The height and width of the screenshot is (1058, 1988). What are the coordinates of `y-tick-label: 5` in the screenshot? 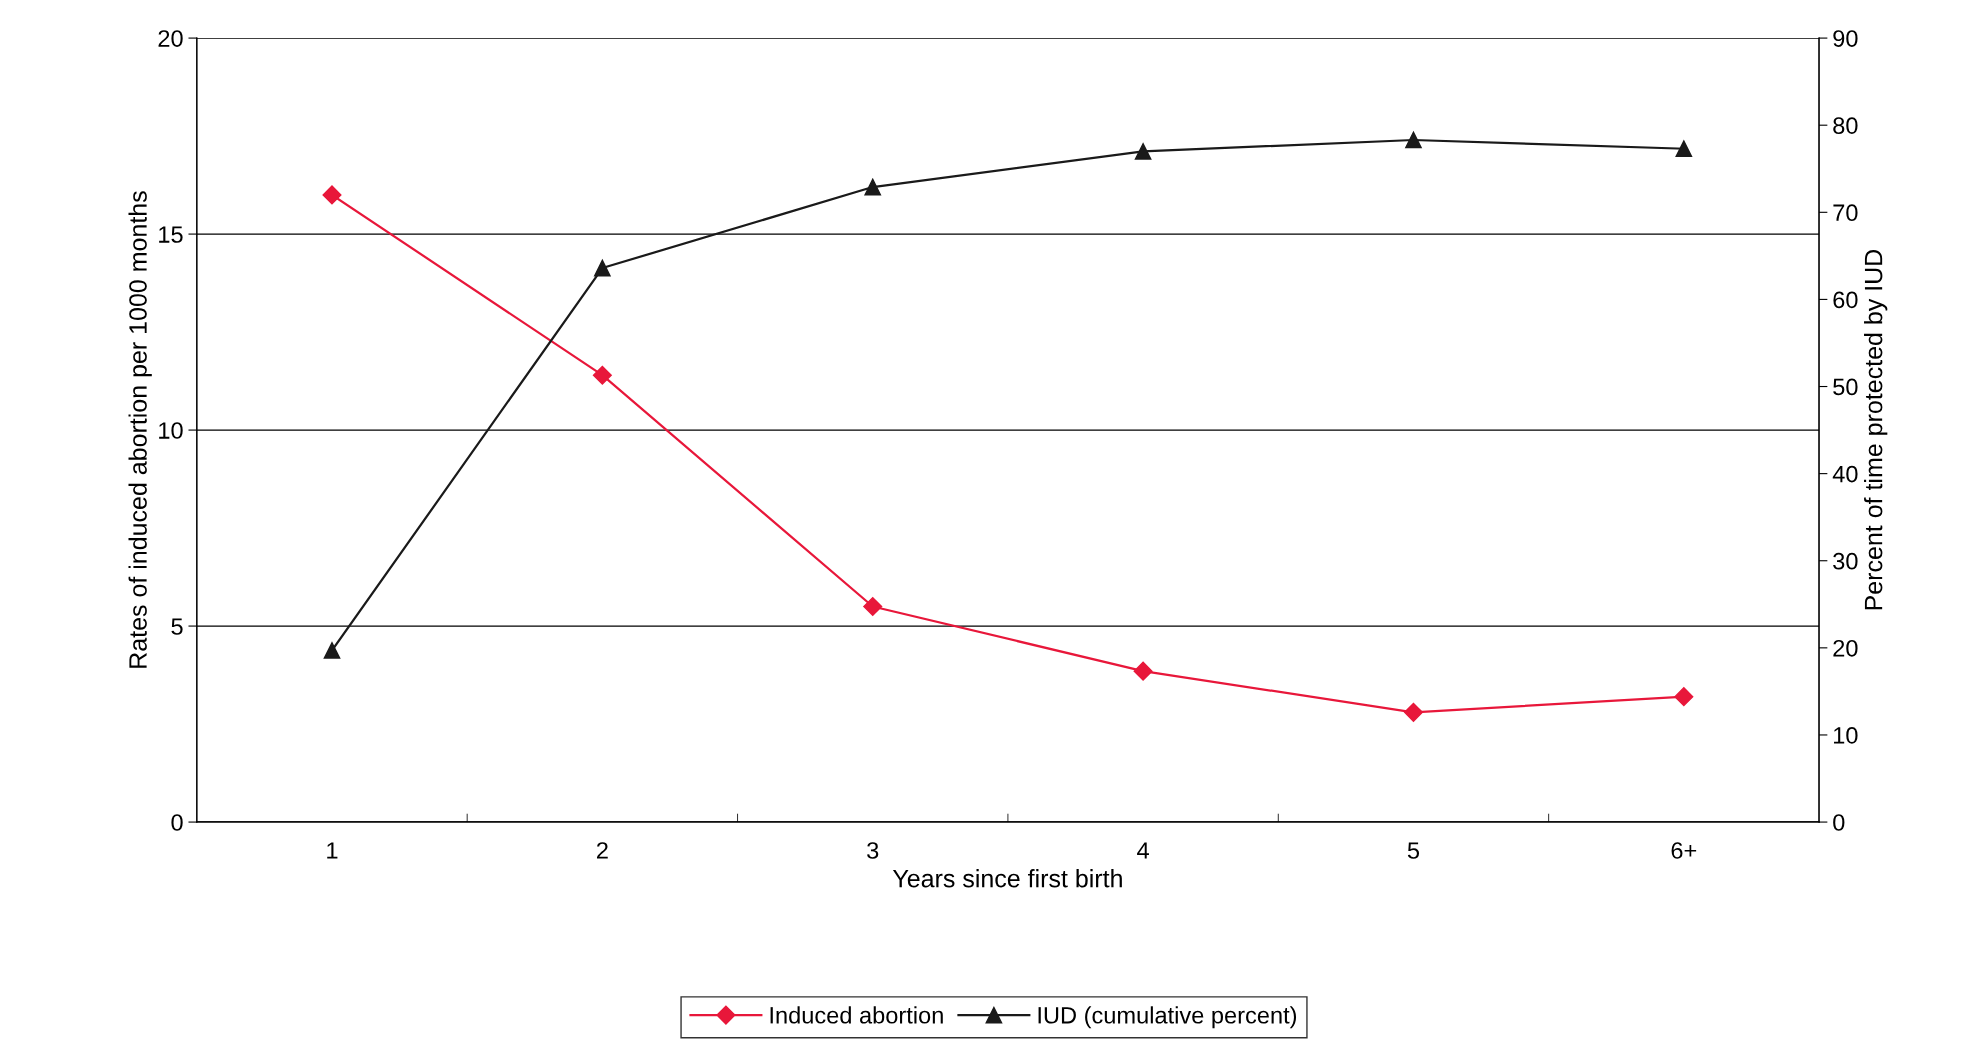 It's located at (177, 626).